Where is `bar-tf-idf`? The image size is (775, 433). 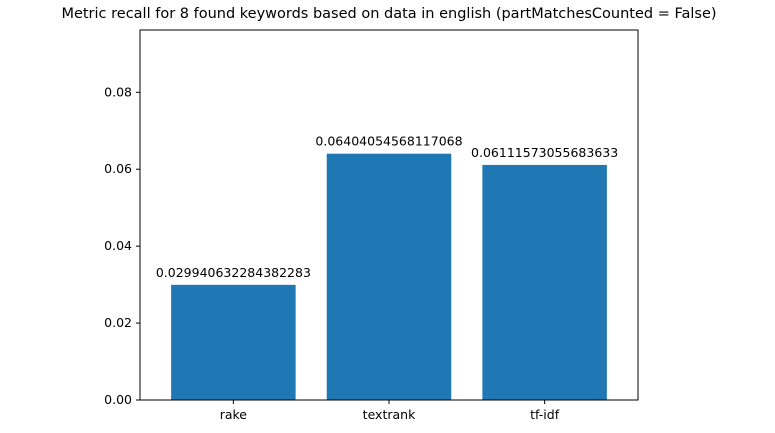
bar-tf-idf is located at coordinates (544, 282).